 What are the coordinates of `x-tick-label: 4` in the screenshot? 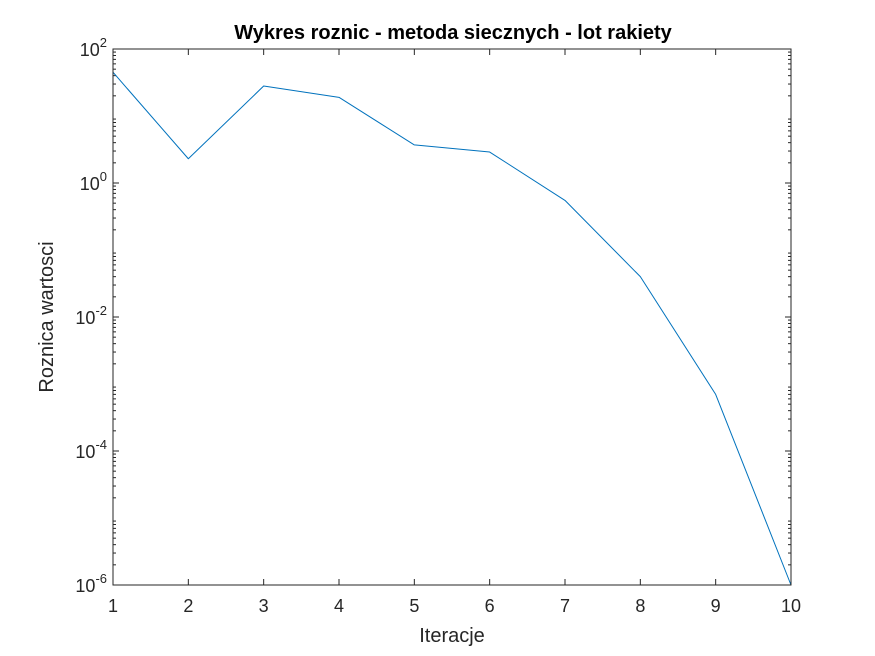 It's located at (339, 606).